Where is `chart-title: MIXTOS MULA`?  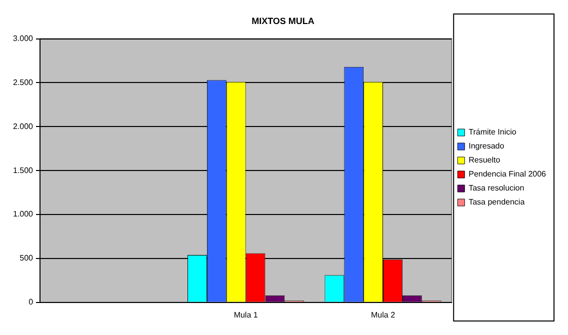
chart-title: MIXTOS MULA is located at coordinates (283, 21).